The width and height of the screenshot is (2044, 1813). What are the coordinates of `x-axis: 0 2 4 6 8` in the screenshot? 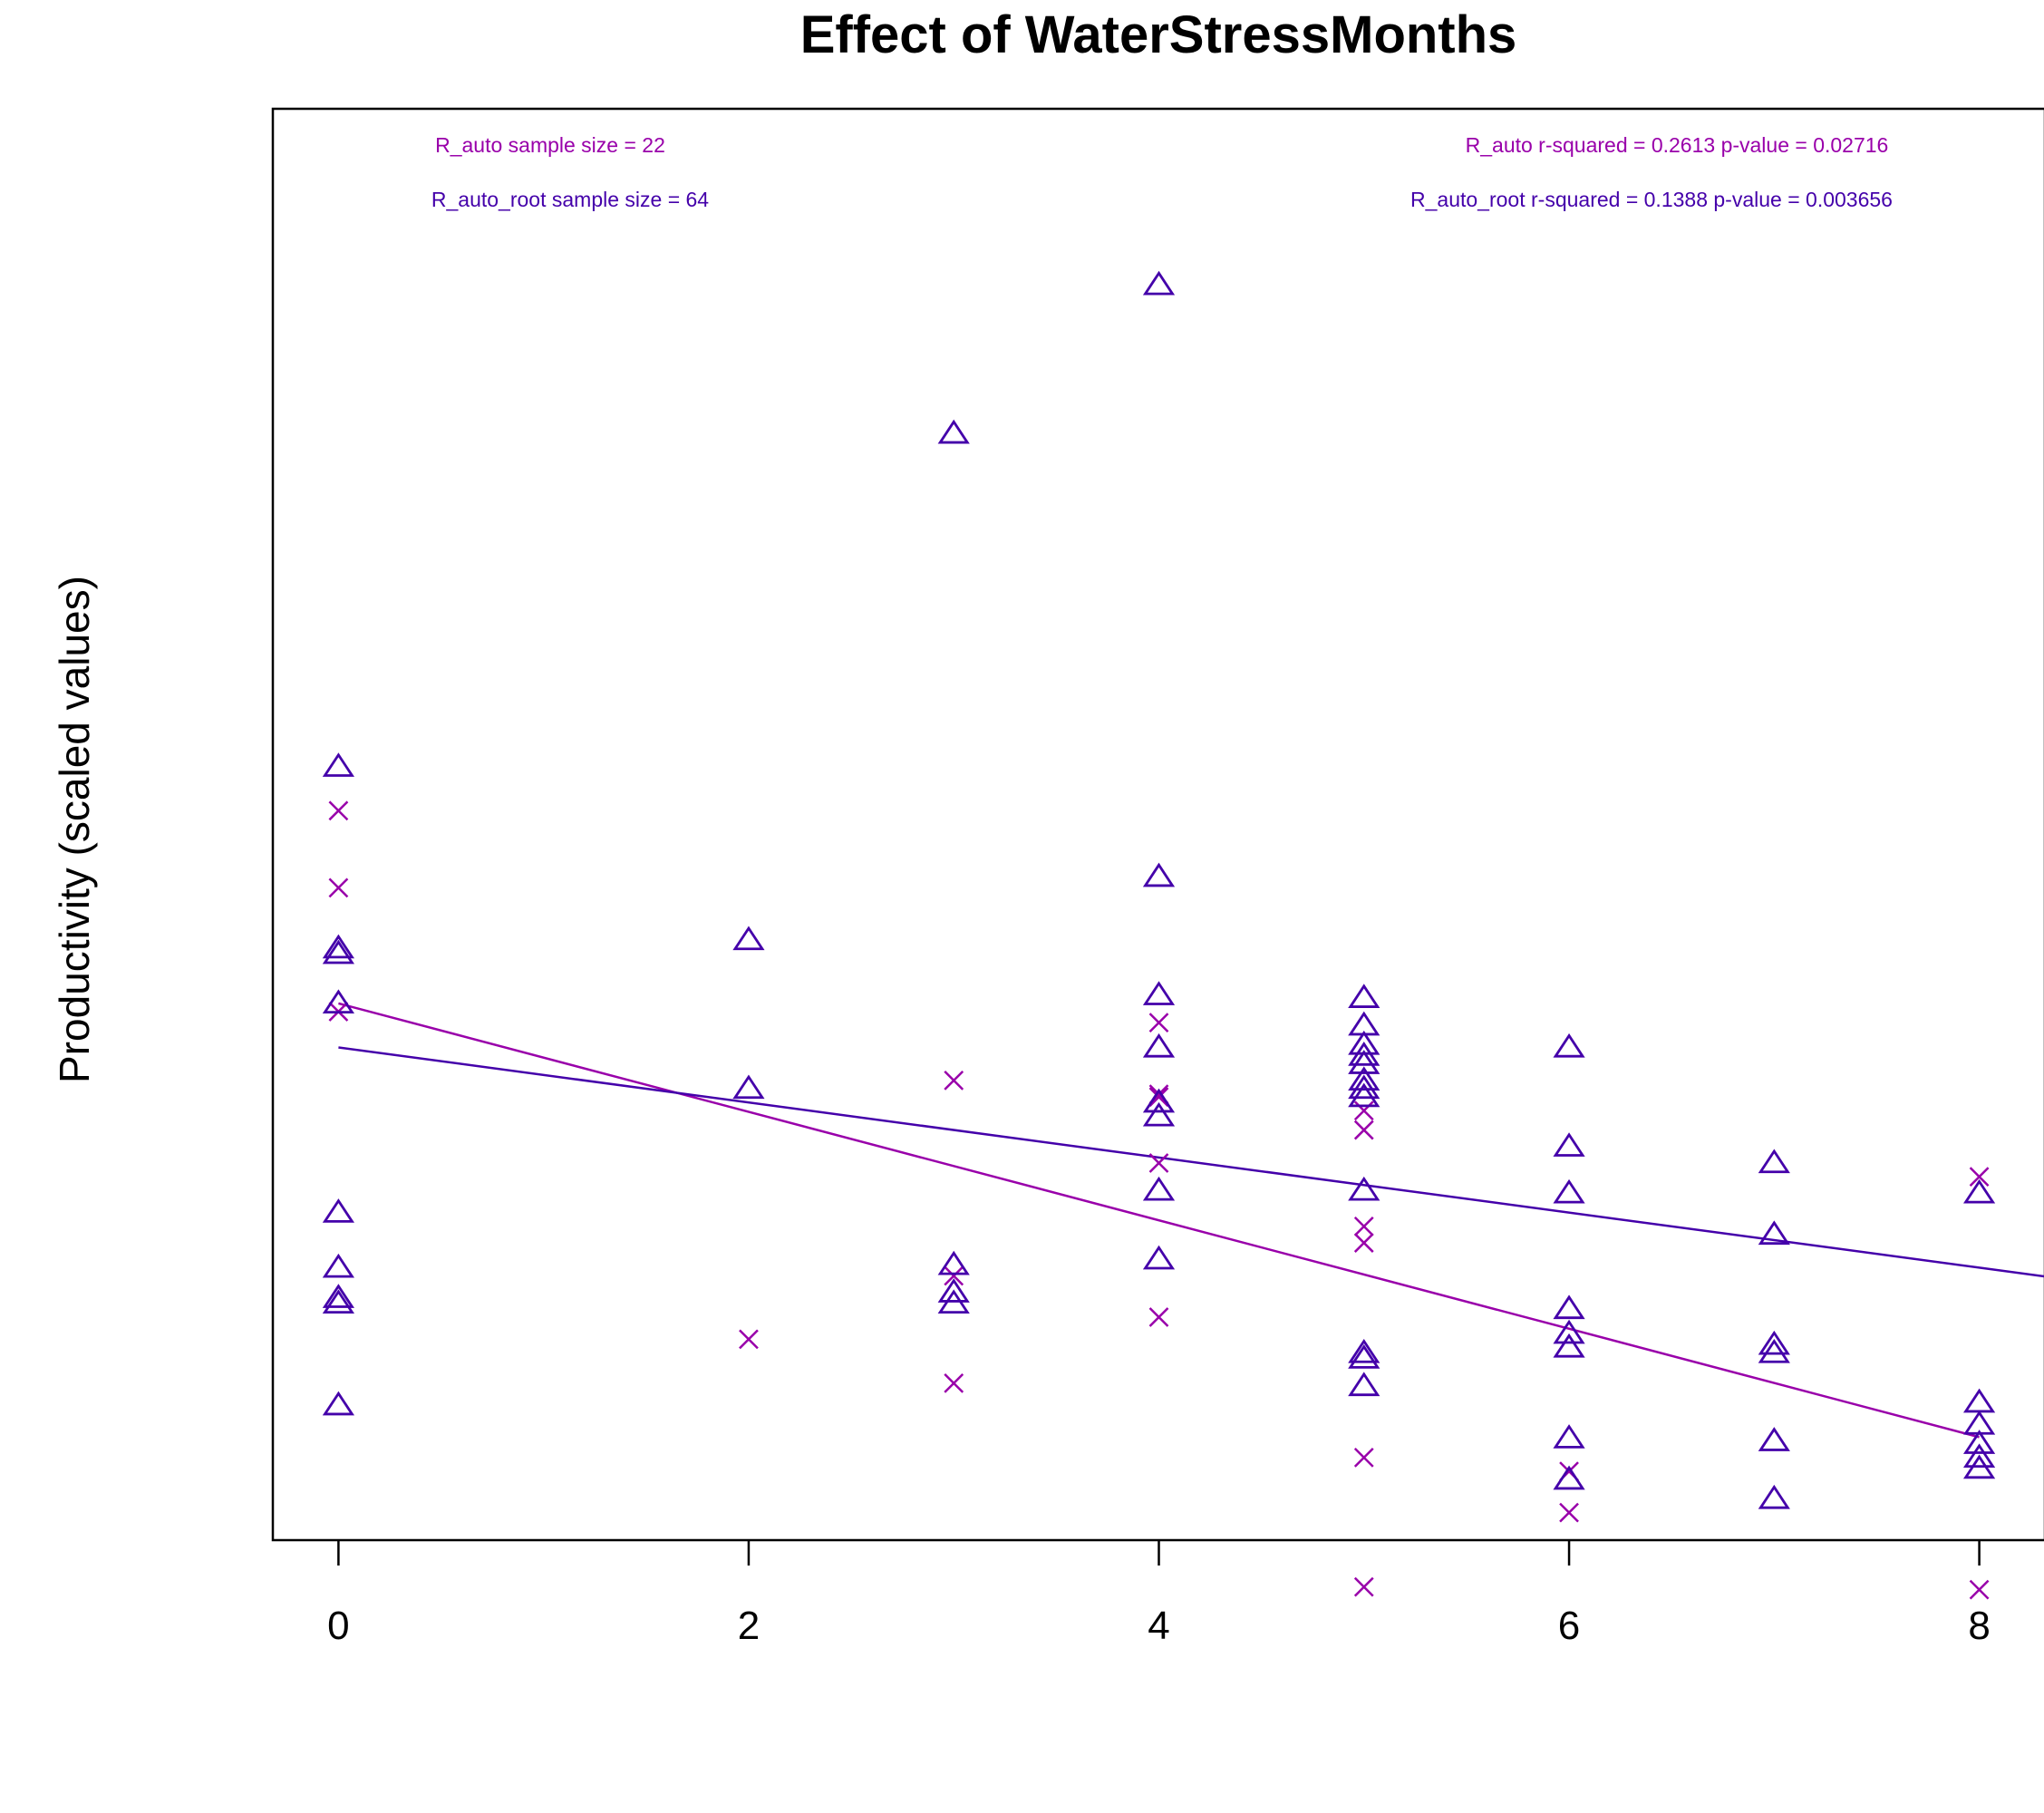 It's located at (1159, 1594).